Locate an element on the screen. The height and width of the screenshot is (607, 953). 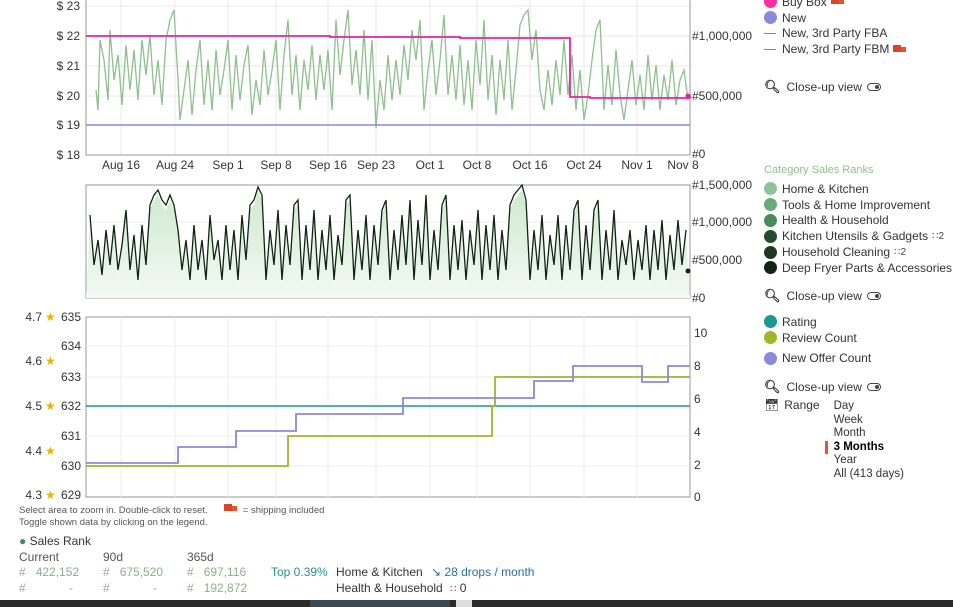
legend-item-tools: Tools & Home Improvement is located at coordinates (858, 205).